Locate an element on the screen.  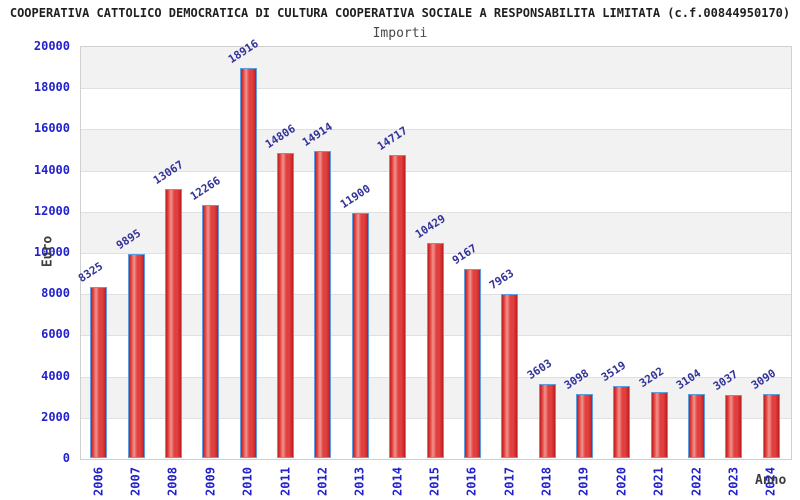
chart-subtitle: Importi is located at coordinates (400, 33).